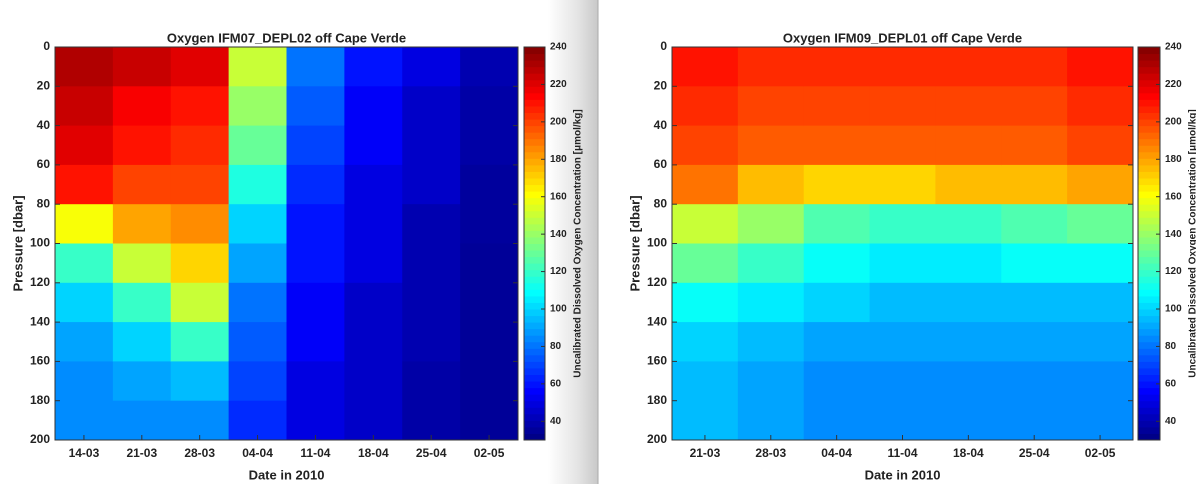 The width and height of the screenshot is (1196, 489). What do you see at coordinates (1034, 453) in the screenshot?
I see `x-tick-label: 25-04` at bounding box center [1034, 453].